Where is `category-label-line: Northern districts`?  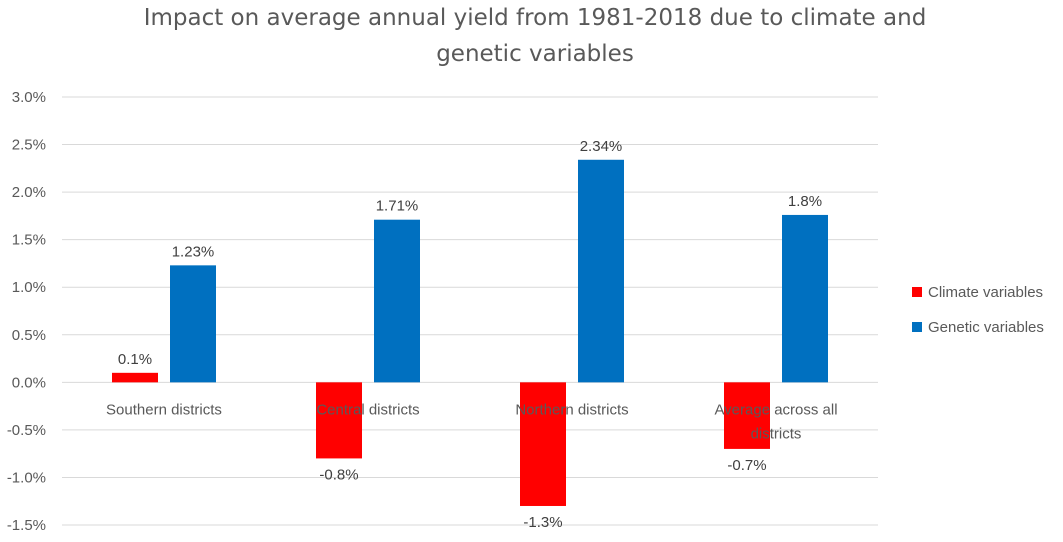
category-label-line: Northern districts is located at coordinates (571, 409).